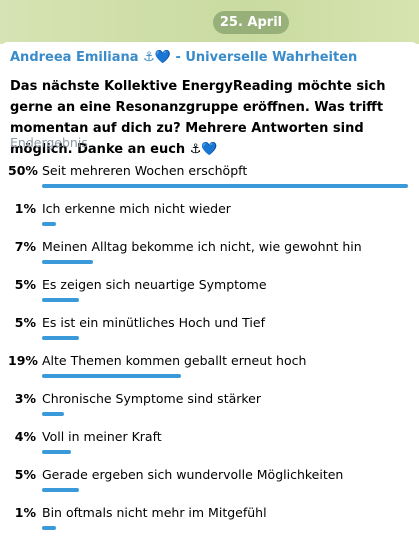  Describe the element at coordinates (145, 170) in the screenshot. I see `option-text: Seit mehreren Wochen erschöpft` at that location.